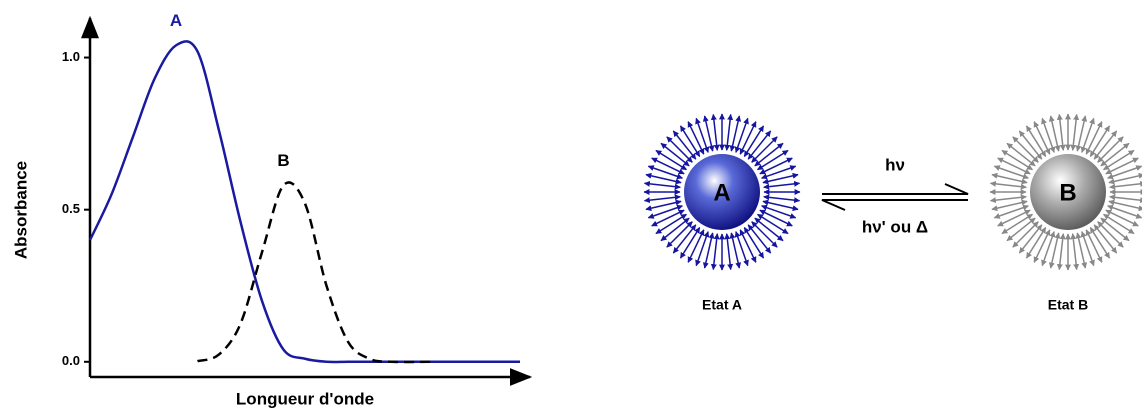  What do you see at coordinates (895, 164) in the screenshot?
I see `forward-label: hν` at bounding box center [895, 164].